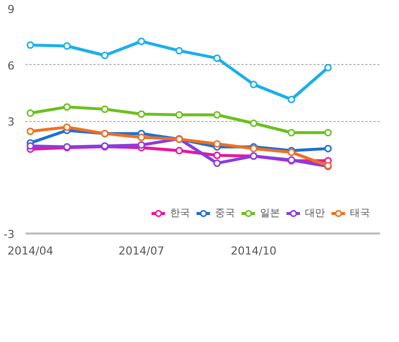 The height and width of the screenshot is (342, 399). I want to click on legend-label: 대만, so click(315, 213).